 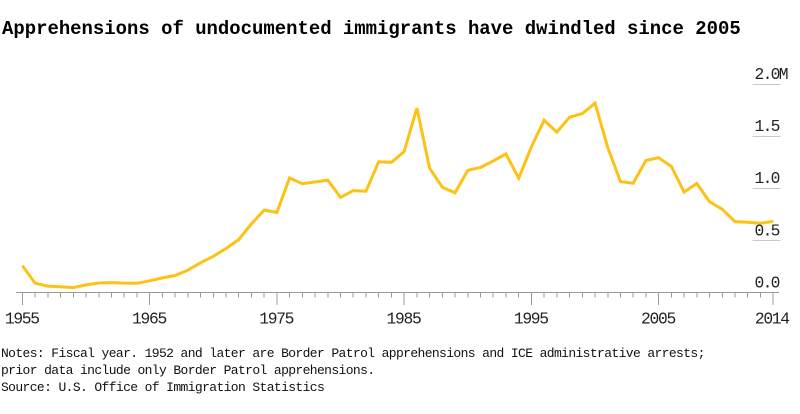 What do you see at coordinates (771, 74) in the screenshot?
I see `svg-text: 2.0M` at bounding box center [771, 74].